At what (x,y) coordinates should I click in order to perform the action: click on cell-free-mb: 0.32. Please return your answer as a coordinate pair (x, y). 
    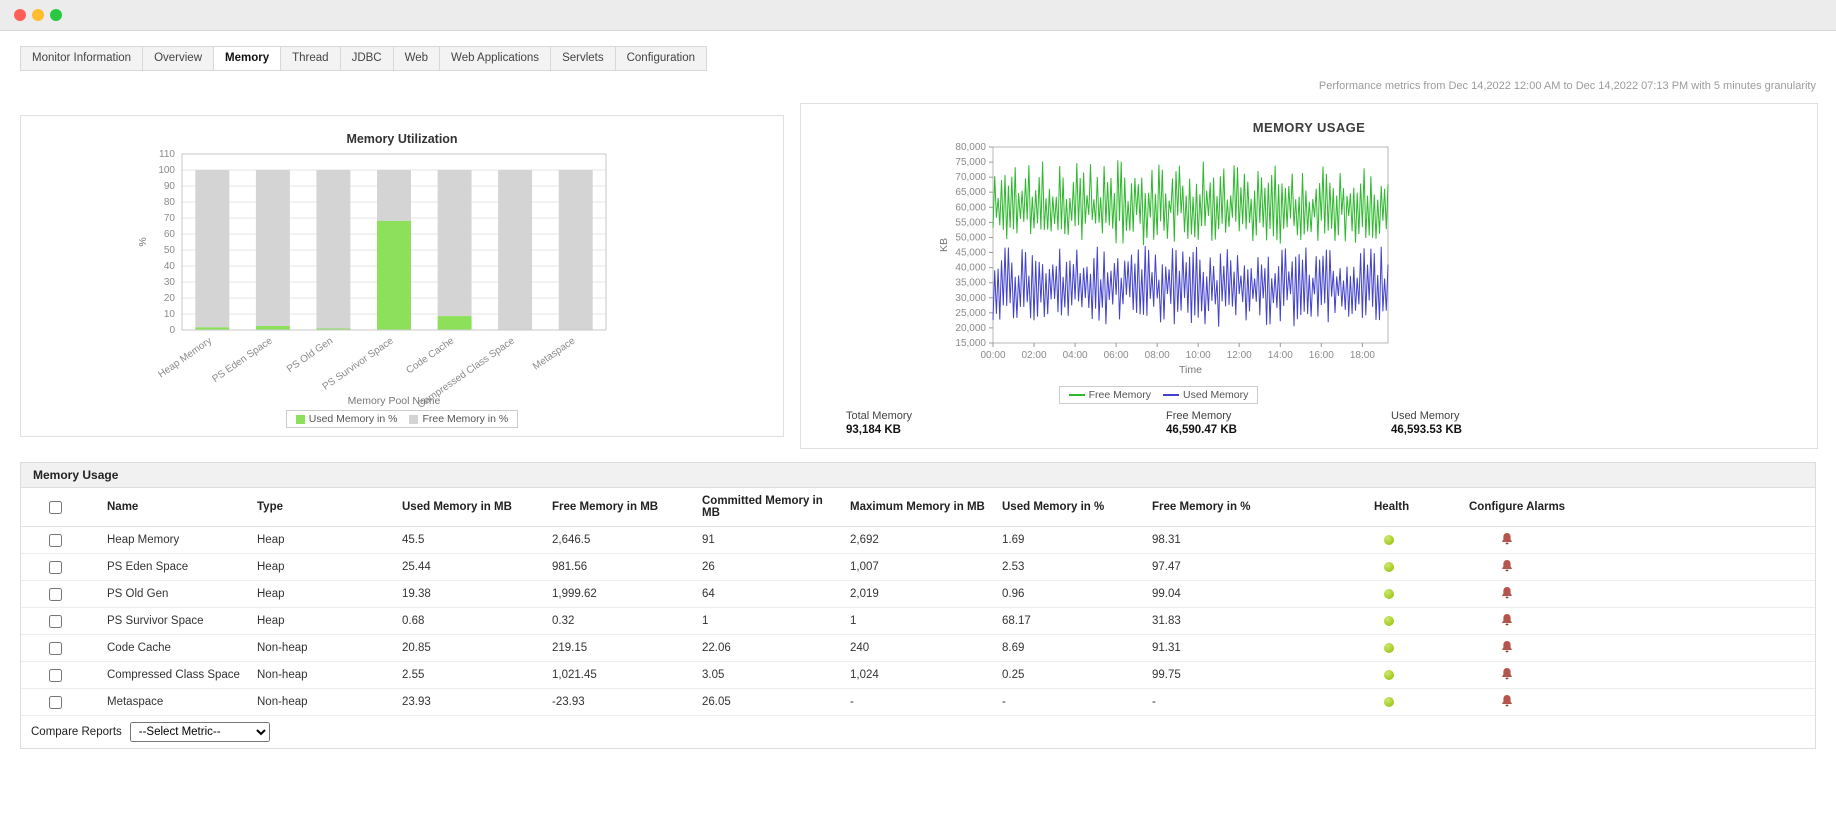
    Looking at the image, I should click on (619, 621).